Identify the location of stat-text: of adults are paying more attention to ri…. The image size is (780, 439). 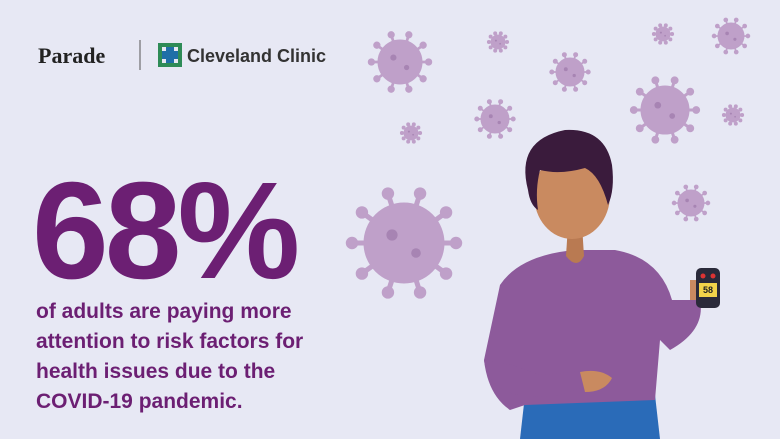
(169, 356).